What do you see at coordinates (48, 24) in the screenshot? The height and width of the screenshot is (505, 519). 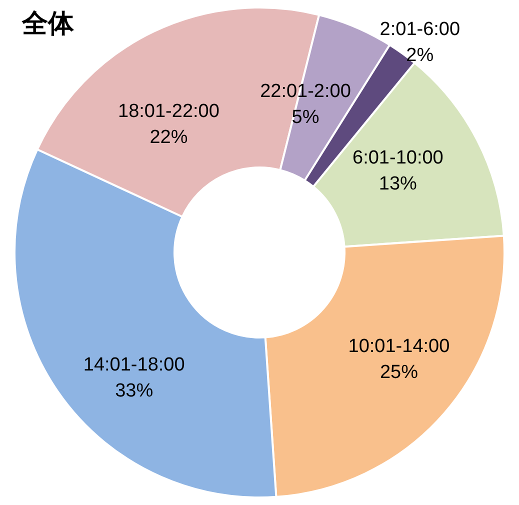 I see `chart-title: 全体` at bounding box center [48, 24].